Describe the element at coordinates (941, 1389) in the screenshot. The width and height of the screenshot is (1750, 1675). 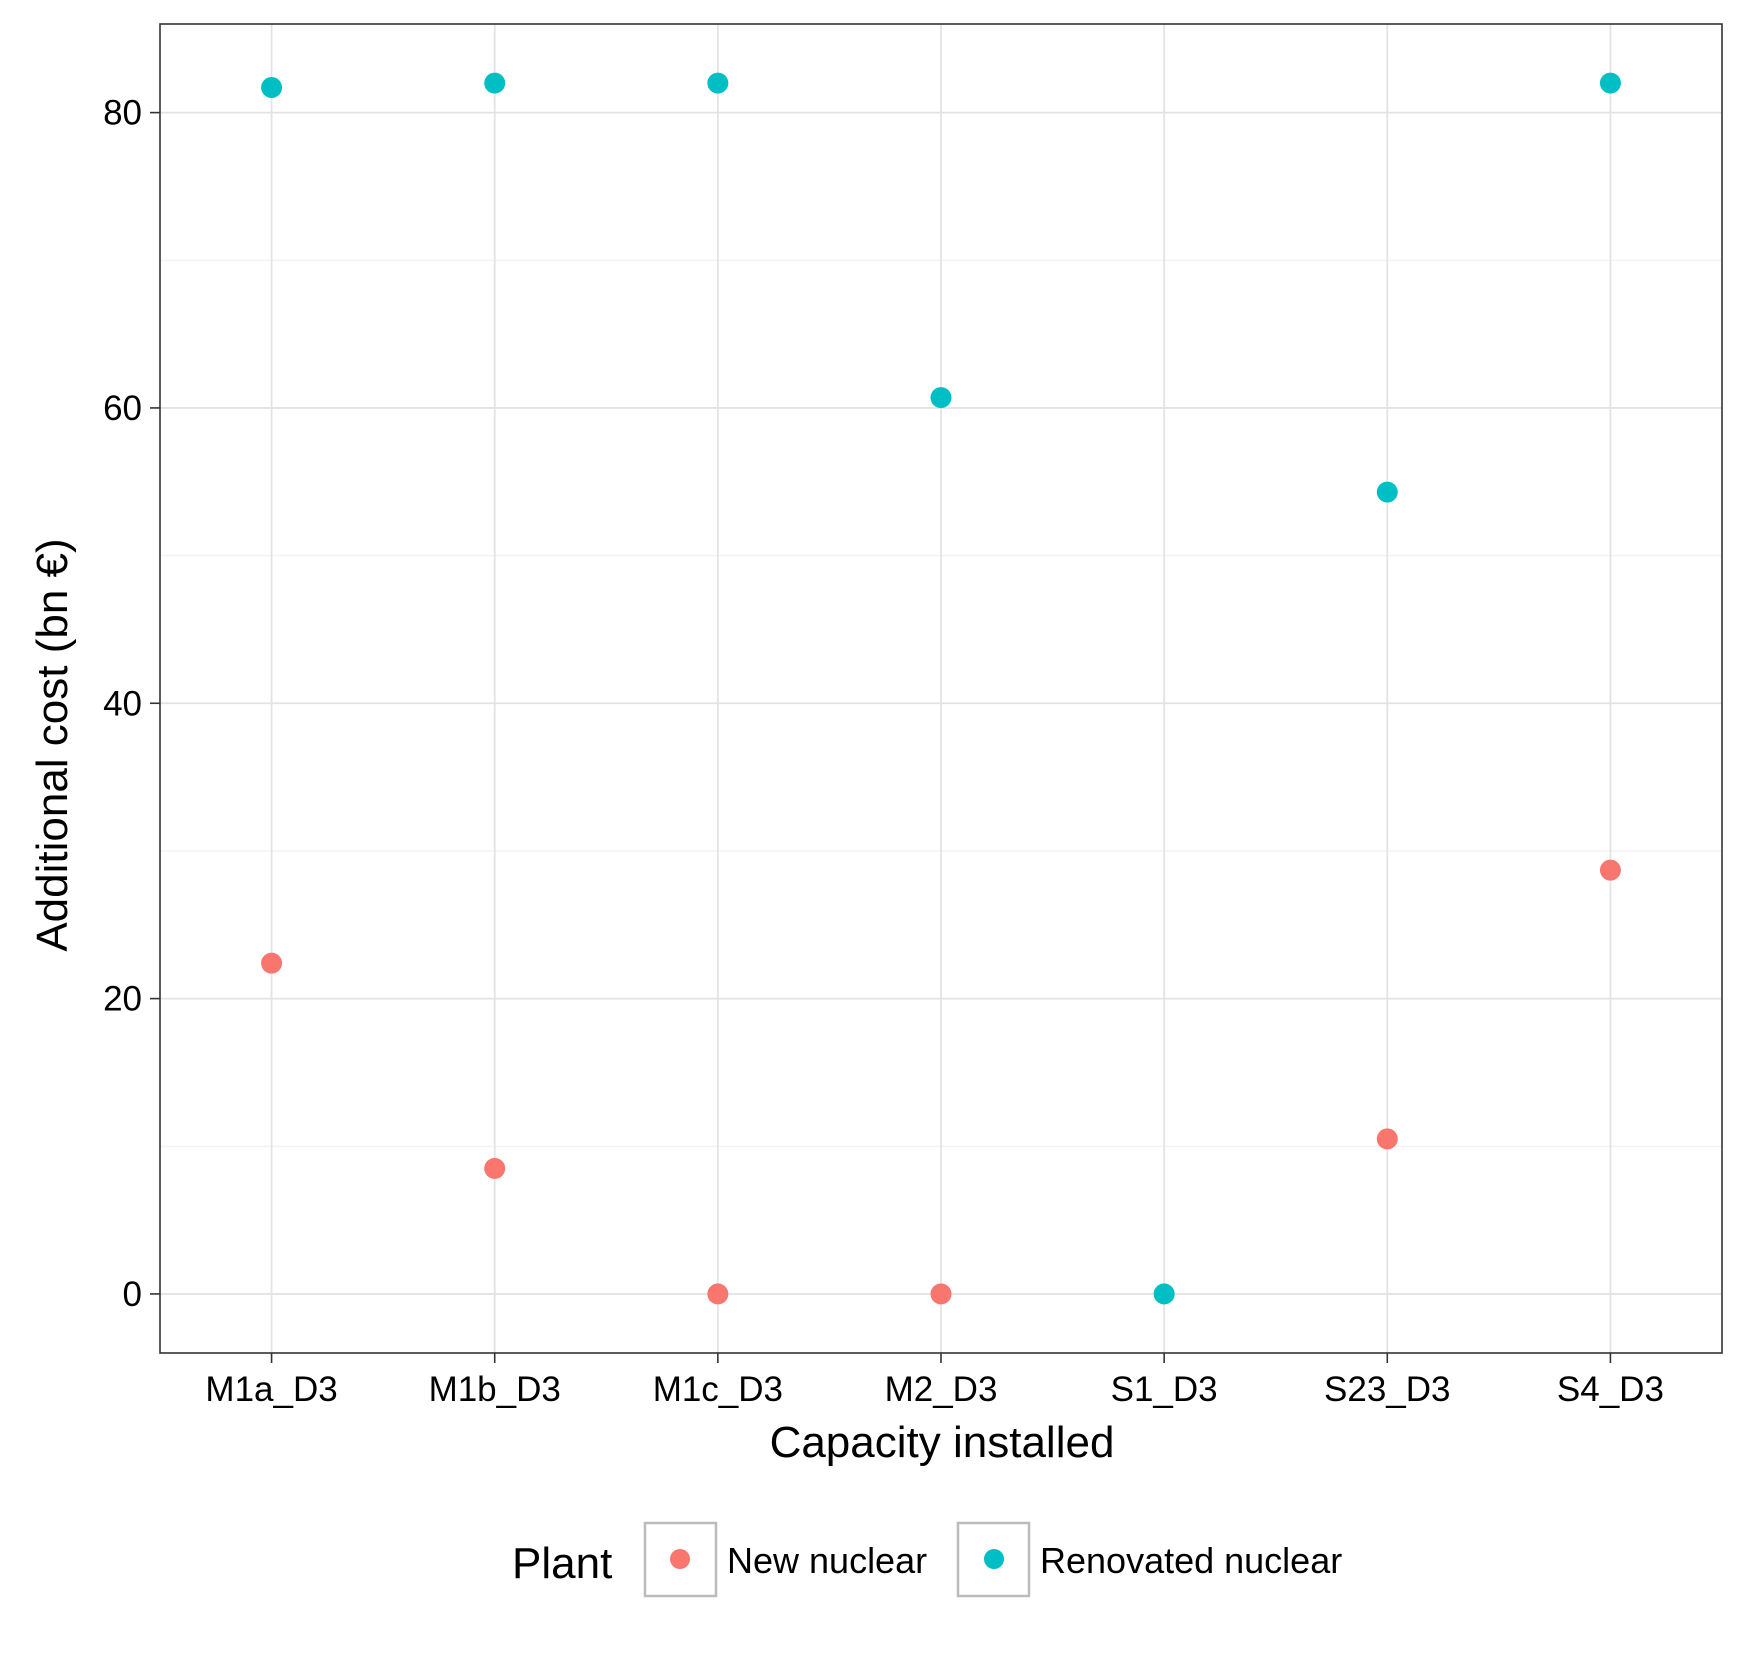
I see `x-tick-label: M2_D3` at that location.